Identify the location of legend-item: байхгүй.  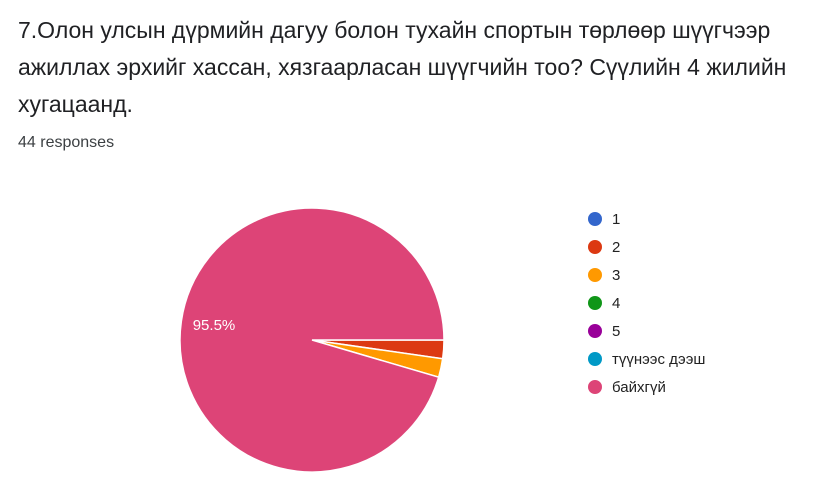
(646, 387).